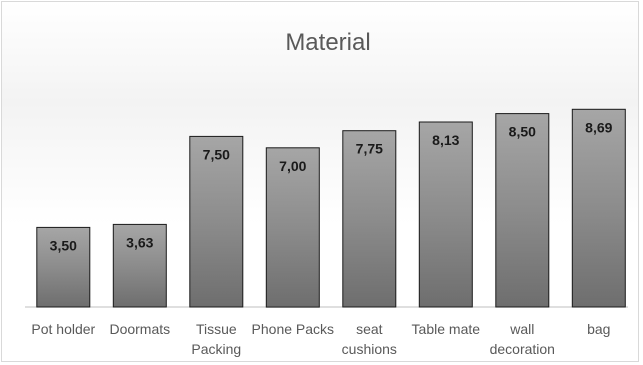 Image resolution: width=643 pixels, height=365 pixels. Describe the element at coordinates (445, 140) in the screenshot. I see `data-label: 8,13` at that location.